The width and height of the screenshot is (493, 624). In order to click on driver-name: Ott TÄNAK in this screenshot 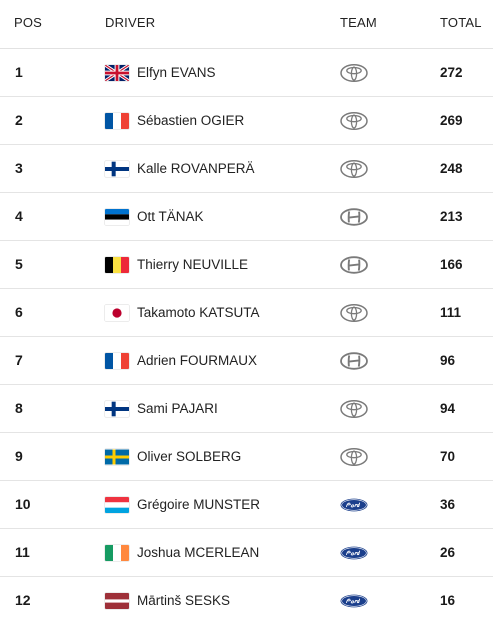, I will do `click(170, 216)`.